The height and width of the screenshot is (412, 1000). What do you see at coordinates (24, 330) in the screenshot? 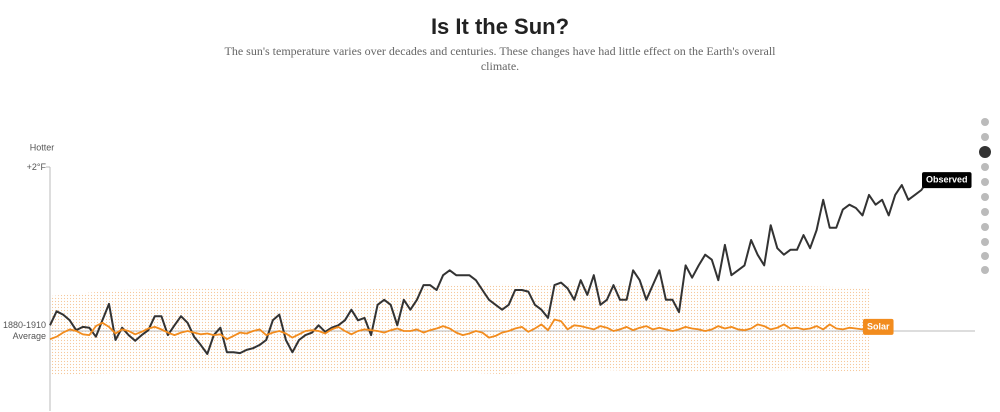
I see `y-tick-label: 1880-1910 Average` at bounding box center [24, 330].